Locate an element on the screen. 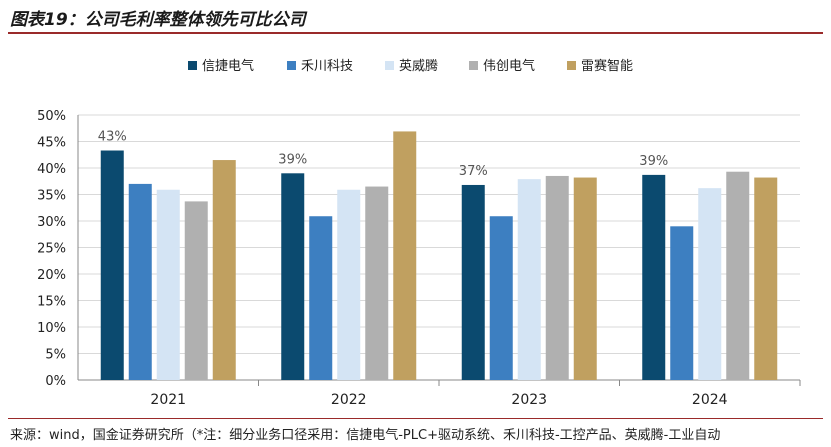 Image resolution: width=831 pixels, height=447 pixels. legend-label: 伟创电气 is located at coordinates (509, 66).